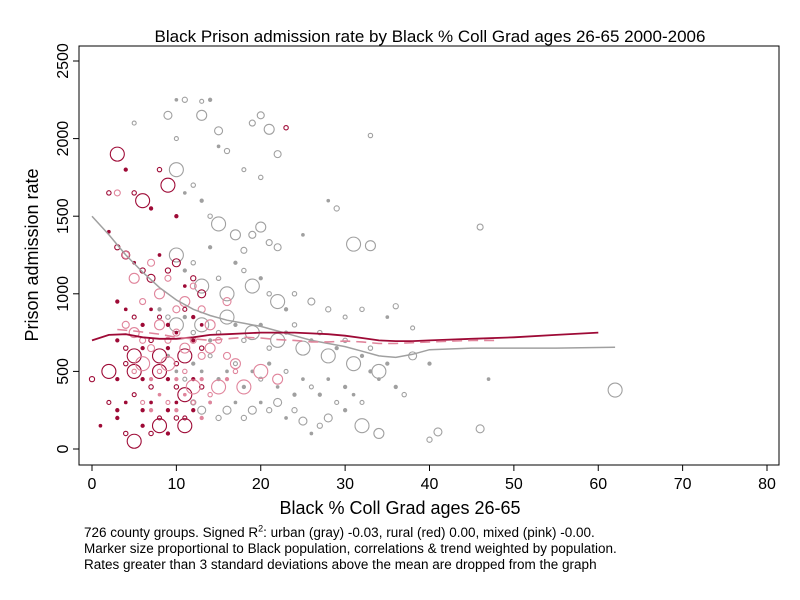 The width and height of the screenshot is (800, 600). I want to click on x-tick-label: 10, so click(176, 484).